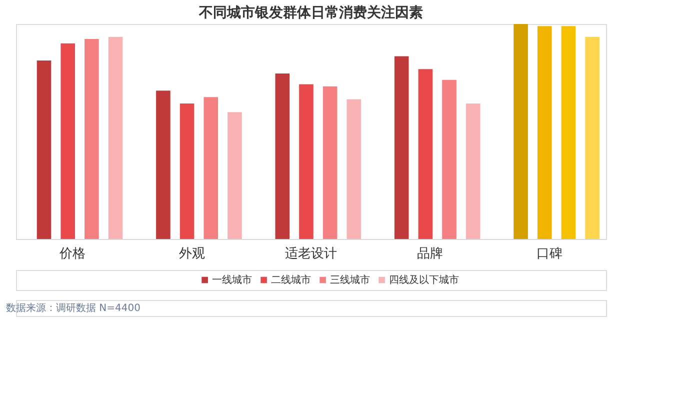  Describe the element at coordinates (310, 12) in the screenshot. I see `chart-title: 不同城市银发群体日常消费关注因素` at that location.